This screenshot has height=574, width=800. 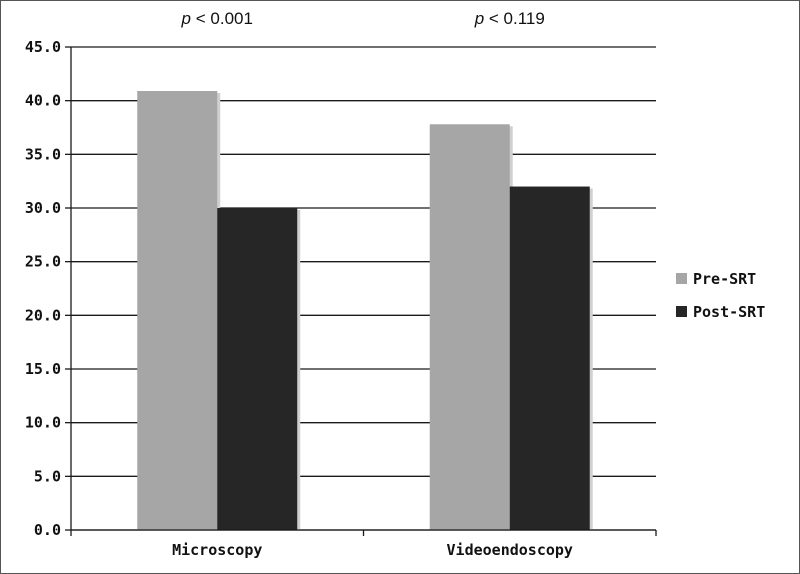 What do you see at coordinates (729, 312) in the screenshot?
I see `legend-label: Post-SRT` at bounding box center [729, 312].